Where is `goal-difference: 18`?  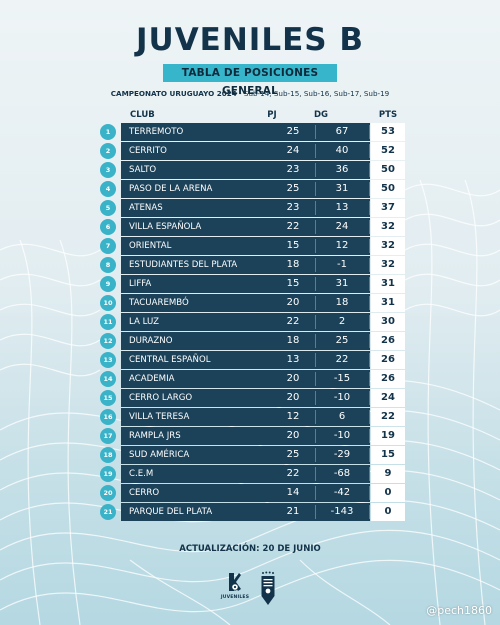
goal-difference: 18 is located at coordinates (342, 302).